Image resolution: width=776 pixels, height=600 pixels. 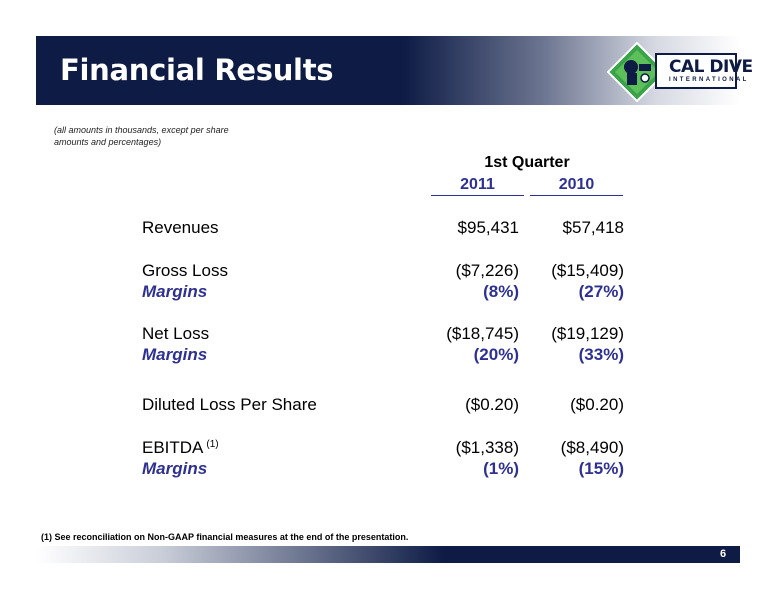 What do you see at coordinates (597, 404) in the screenshot?
I see `value-2010: ($0.20)` at bounding box center [597, 404].